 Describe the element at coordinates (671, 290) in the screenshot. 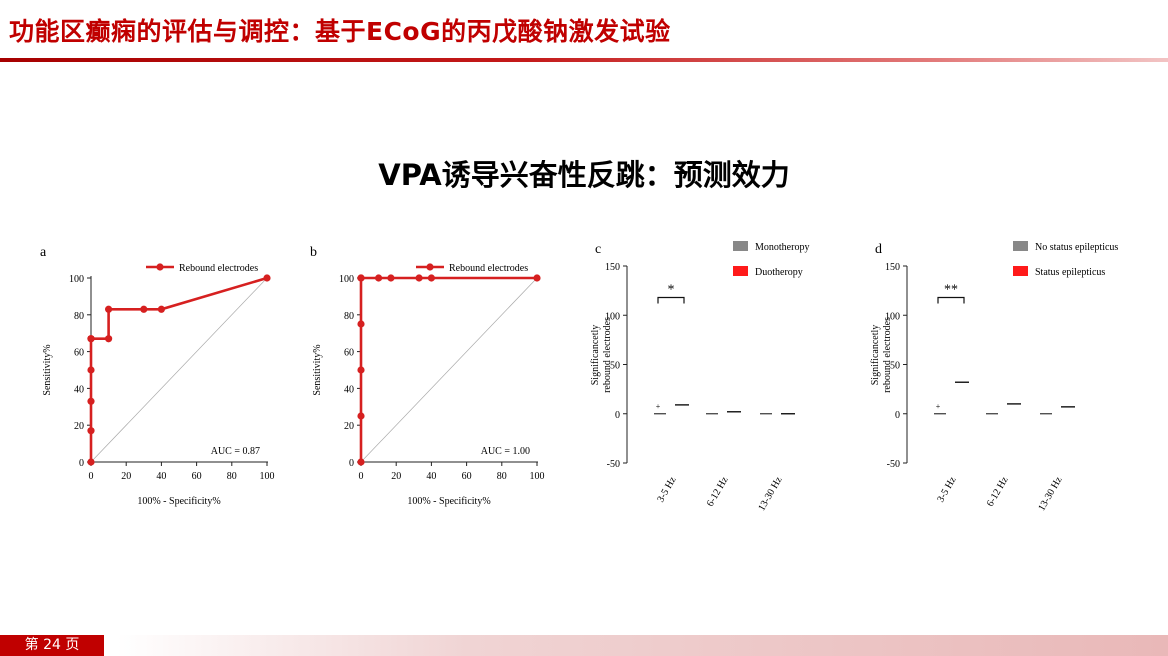

I see `significance-label: *` at that location.